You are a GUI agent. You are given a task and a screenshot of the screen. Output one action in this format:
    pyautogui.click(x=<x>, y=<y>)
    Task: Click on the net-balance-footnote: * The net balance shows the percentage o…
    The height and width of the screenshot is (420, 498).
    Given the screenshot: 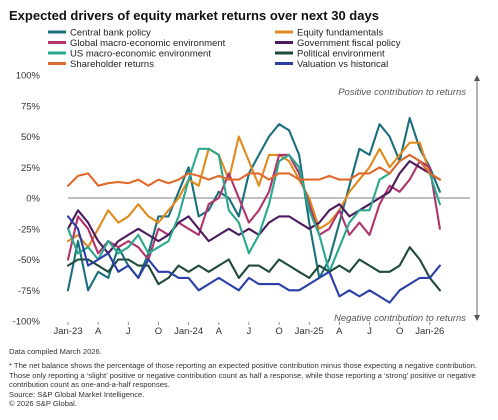 What is the action you would take?
    pyautogui.click(x=243, y=375)
    